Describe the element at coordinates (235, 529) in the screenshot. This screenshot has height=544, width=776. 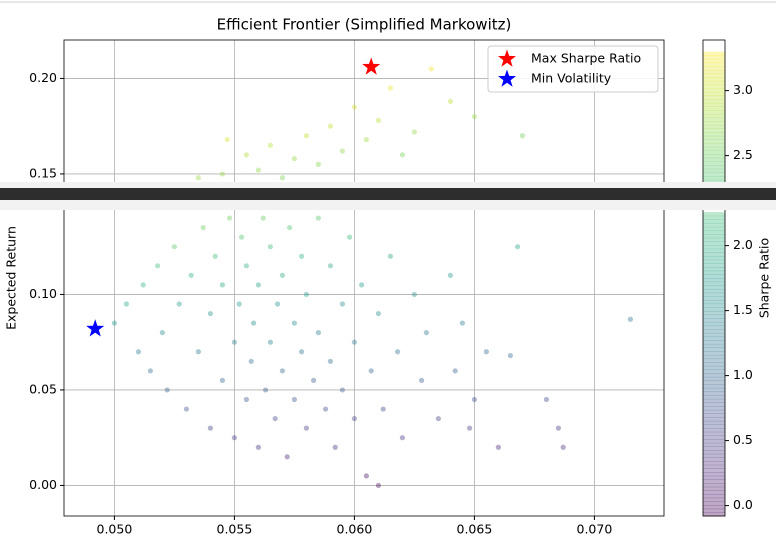
I see `x-tick-label: 0.055` at that location.